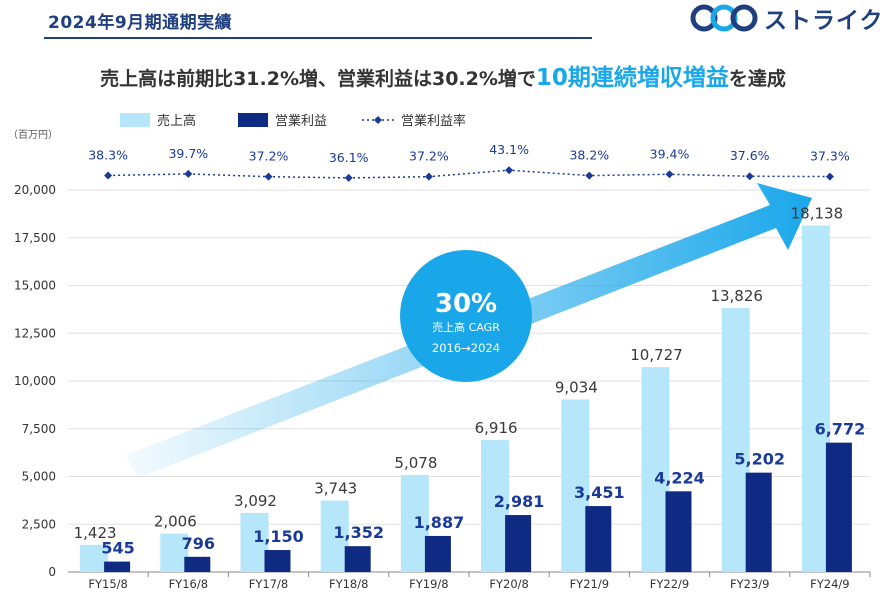 Image resolution: width=886 pixels, height=597 pixels. What do you see at coordinates (830, 156) in the screenshot?
I see `margin-label: 37.3%` at bounding box center [830, 156].